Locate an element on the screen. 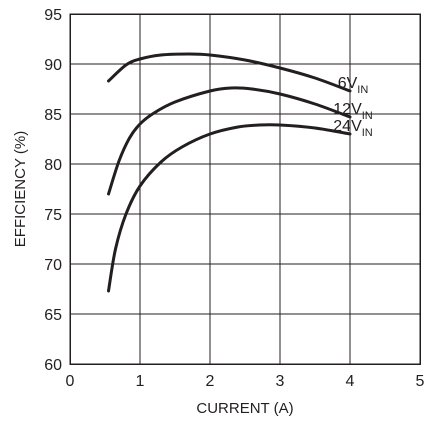 The height and width of the screenshot is (425, 435). x-tick-label: 0 is located at coordinates (70, 381).